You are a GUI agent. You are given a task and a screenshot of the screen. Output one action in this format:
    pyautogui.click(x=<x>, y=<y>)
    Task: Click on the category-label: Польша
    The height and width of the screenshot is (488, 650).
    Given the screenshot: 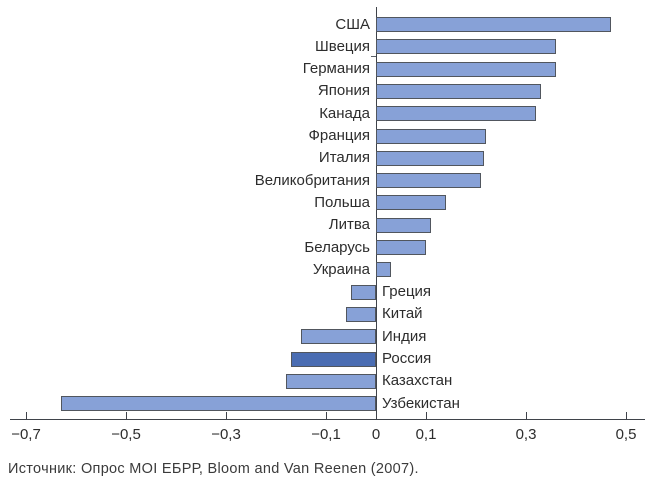 What is the action you would take?
    pyautogui.click(x=342, y=202)
    